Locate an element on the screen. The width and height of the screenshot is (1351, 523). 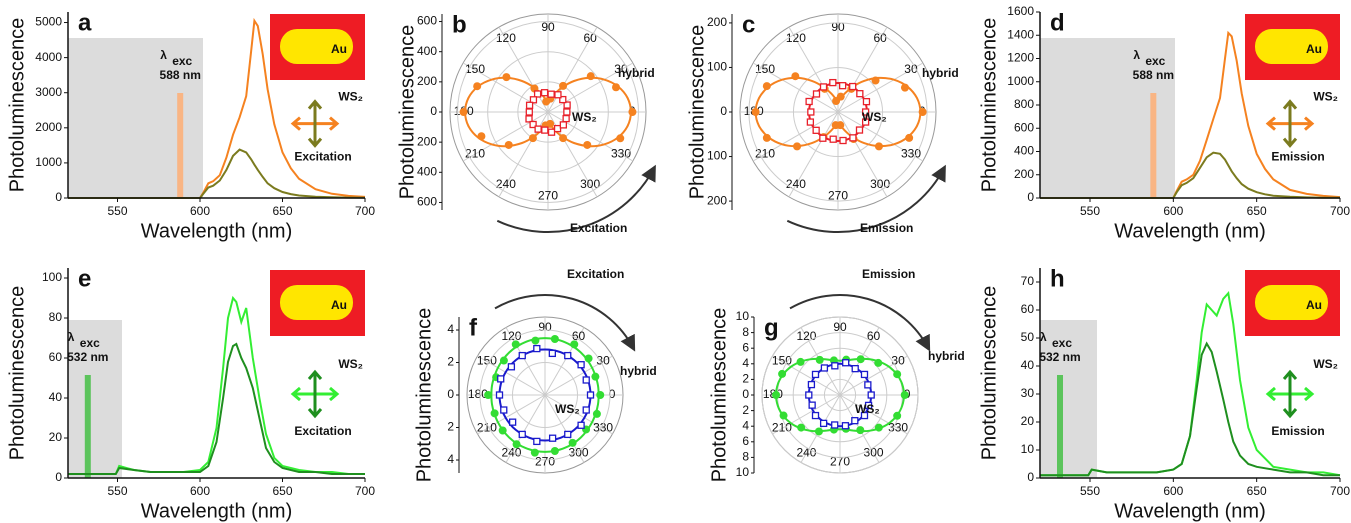
series-label: hybrid is located at coordinates (636, 73).